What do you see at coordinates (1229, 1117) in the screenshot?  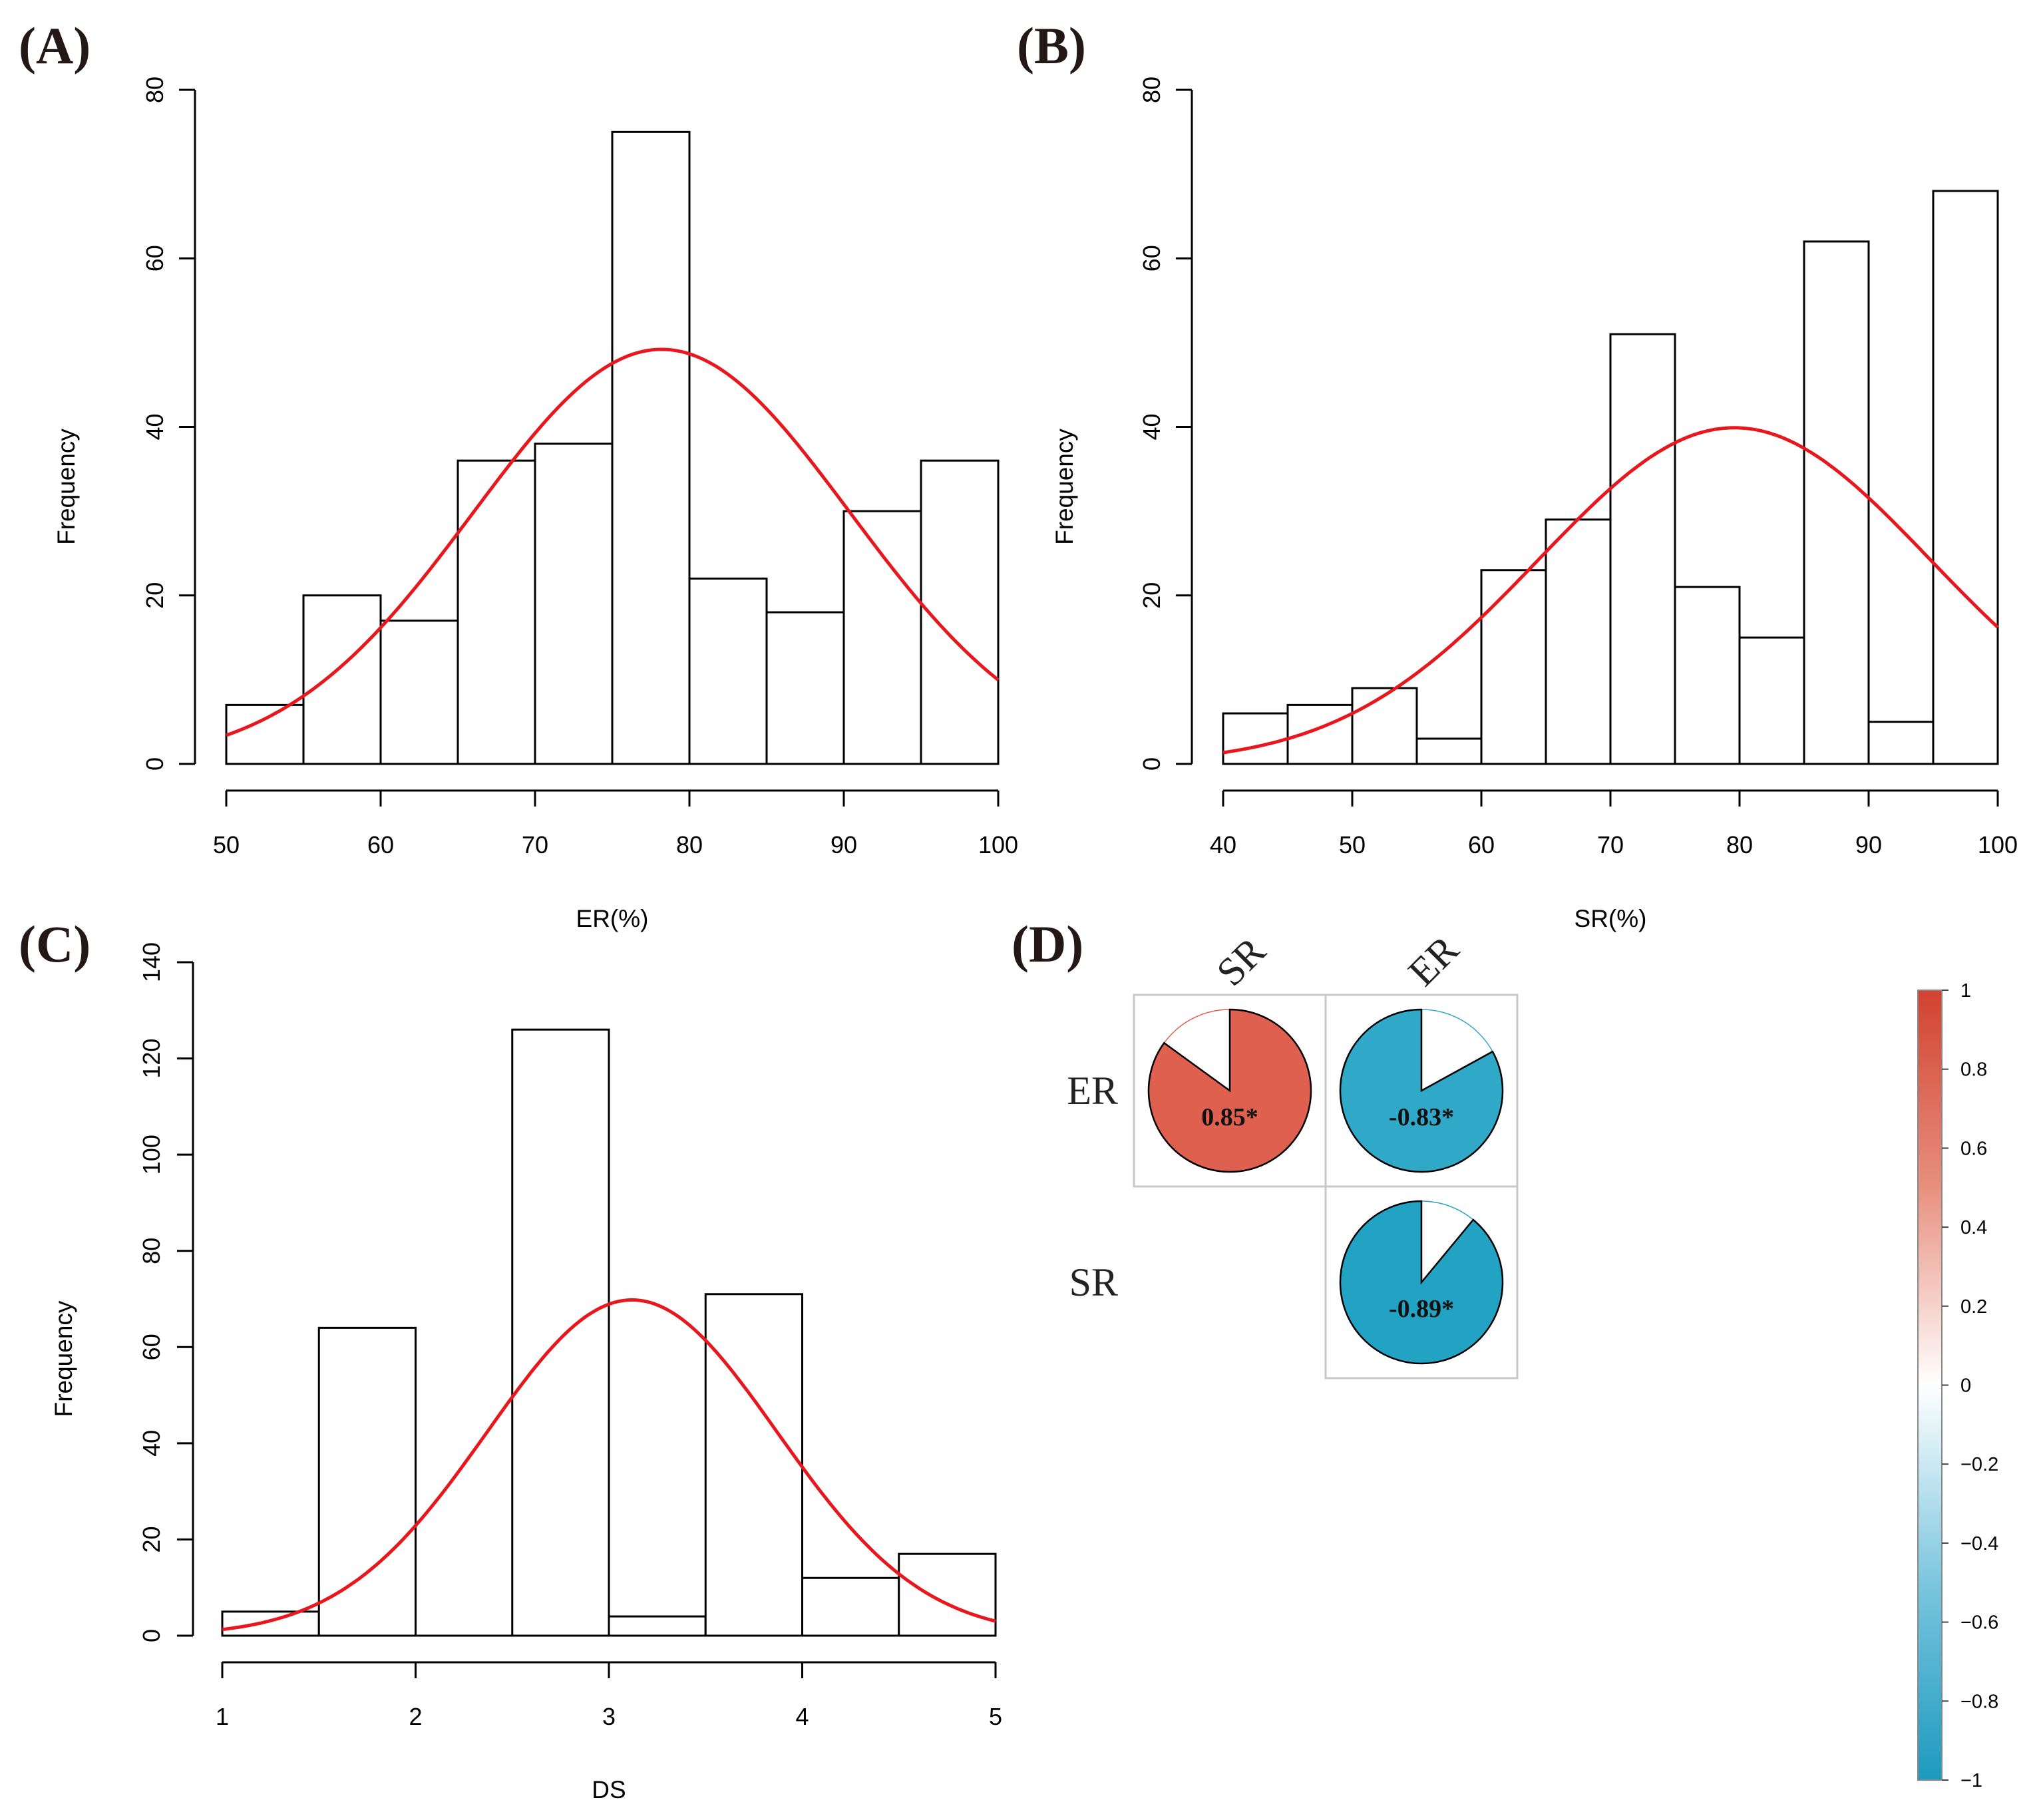 I see `correlation-value-label: 0.85*` at bounding box center [1229, 1117].